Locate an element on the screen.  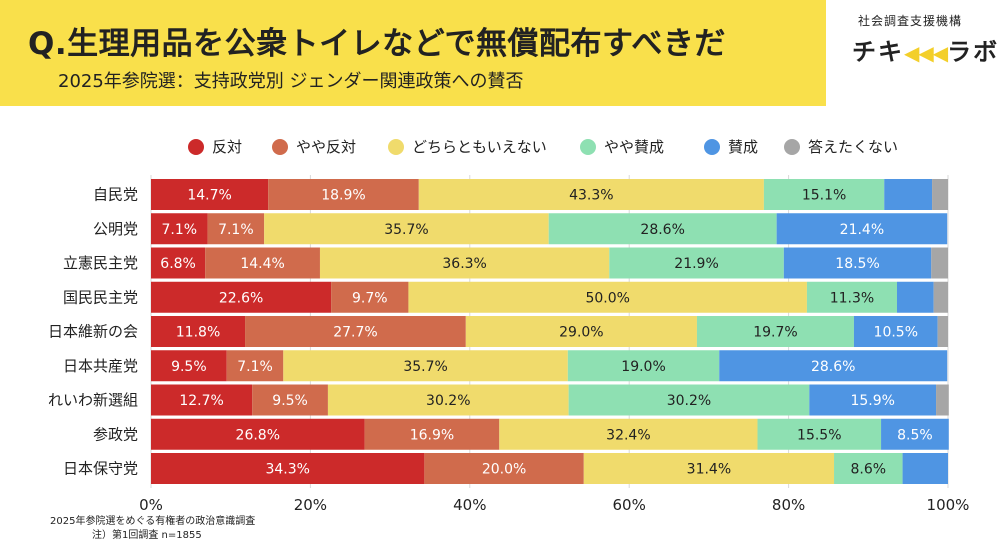
data-label: 19.0% is located at coordinates (643, 367).